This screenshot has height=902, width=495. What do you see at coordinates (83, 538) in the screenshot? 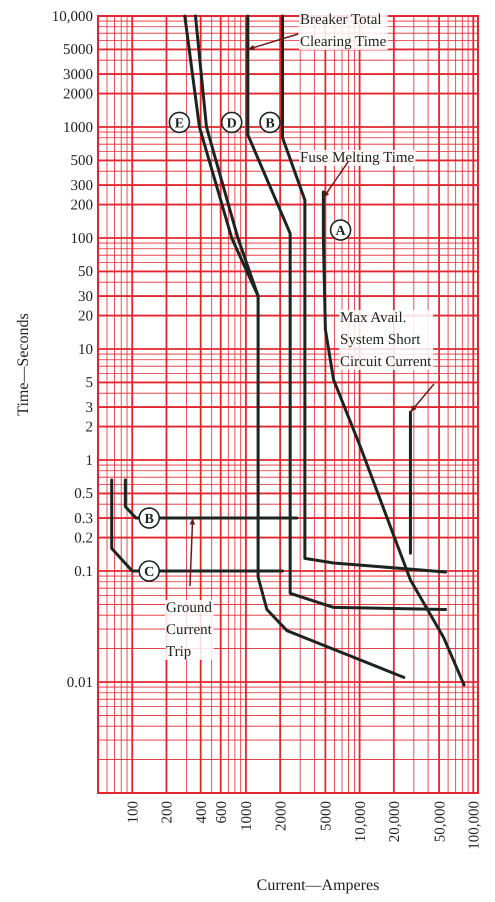
I see `y-tick-label: 0.2` at bounding box center [83, 538].